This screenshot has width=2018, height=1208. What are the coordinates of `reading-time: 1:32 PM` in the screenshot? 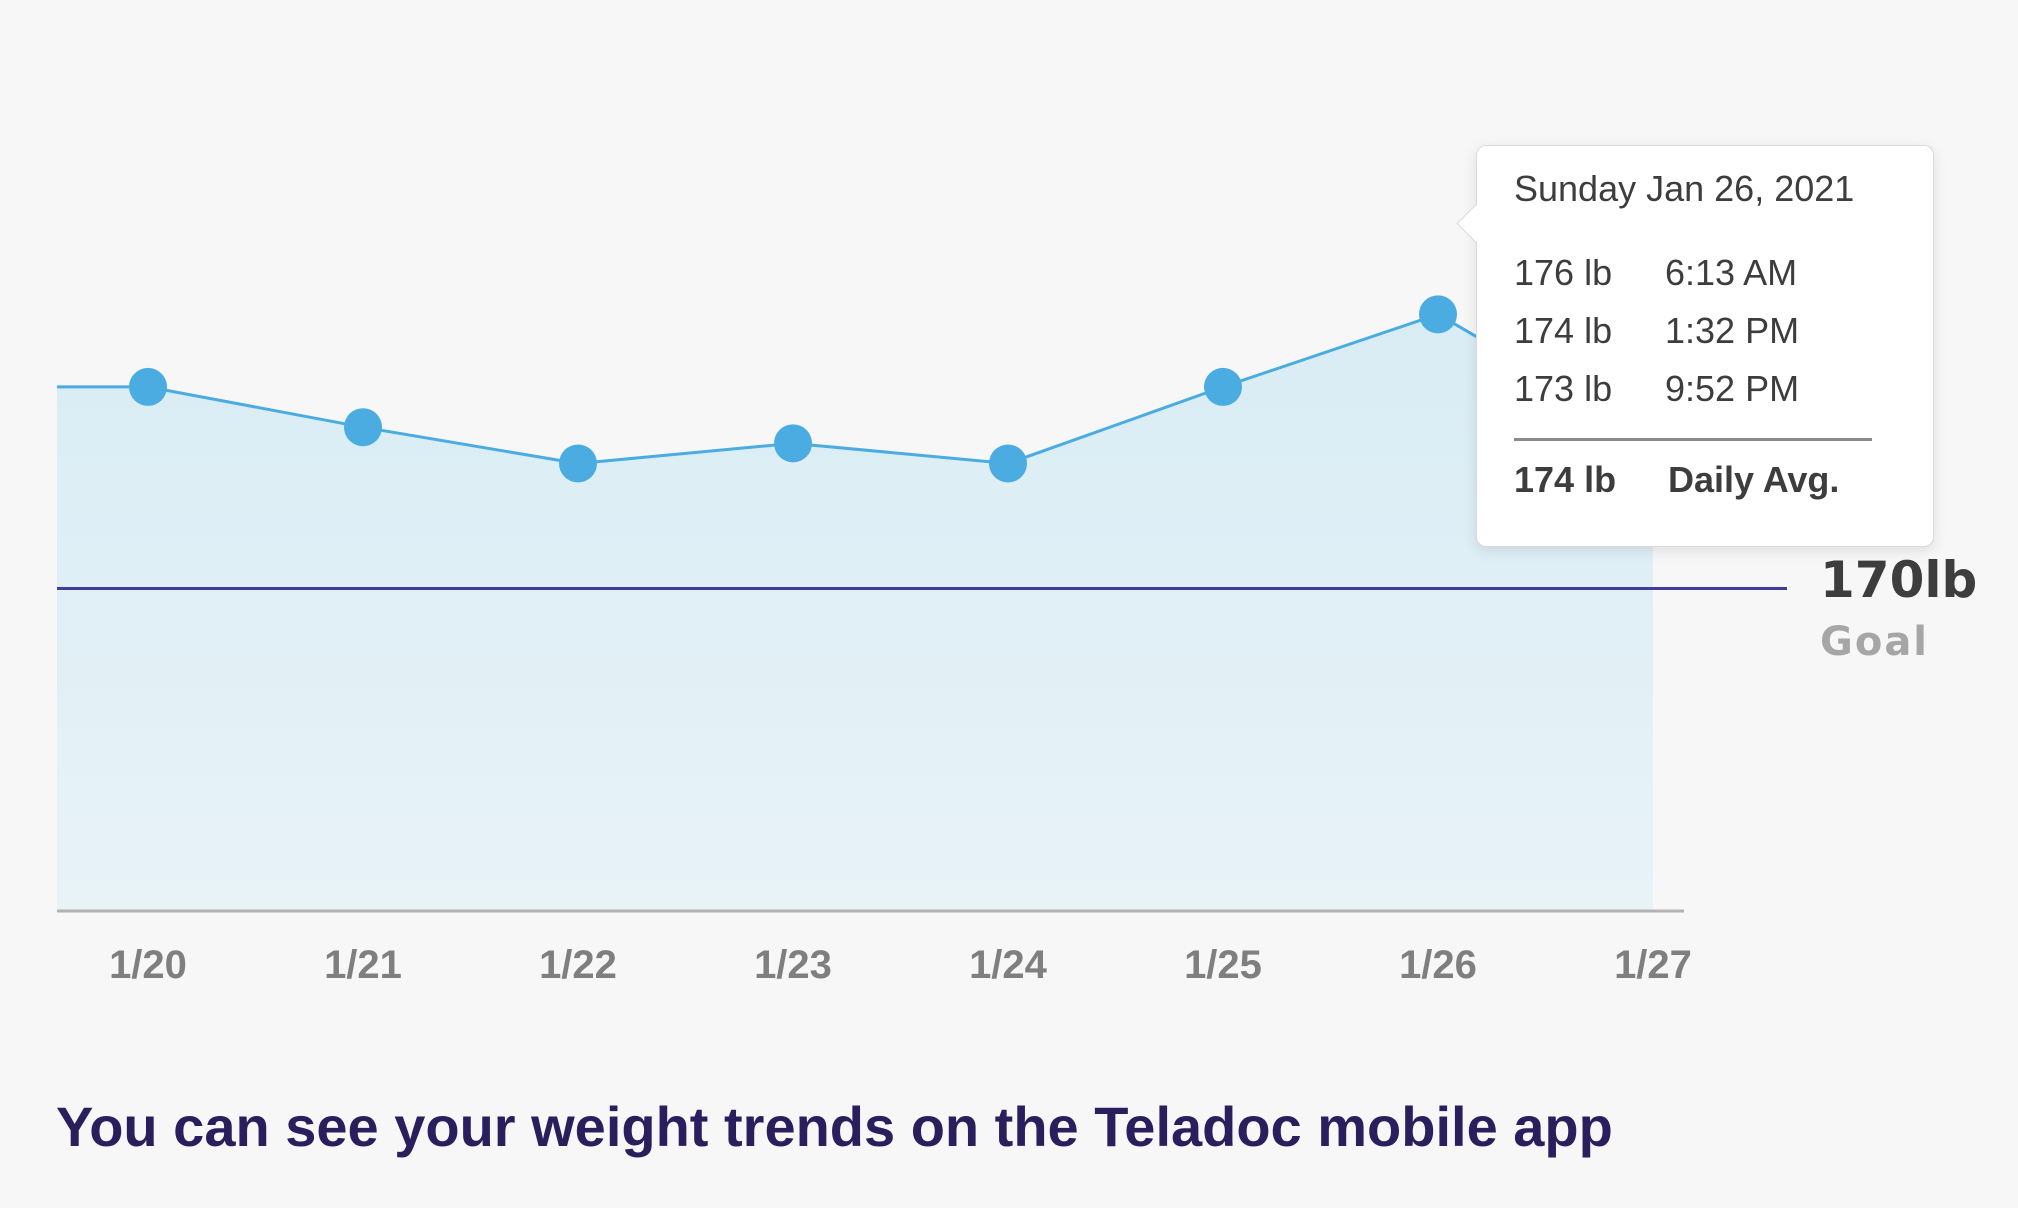 It's located at (1732, 330).